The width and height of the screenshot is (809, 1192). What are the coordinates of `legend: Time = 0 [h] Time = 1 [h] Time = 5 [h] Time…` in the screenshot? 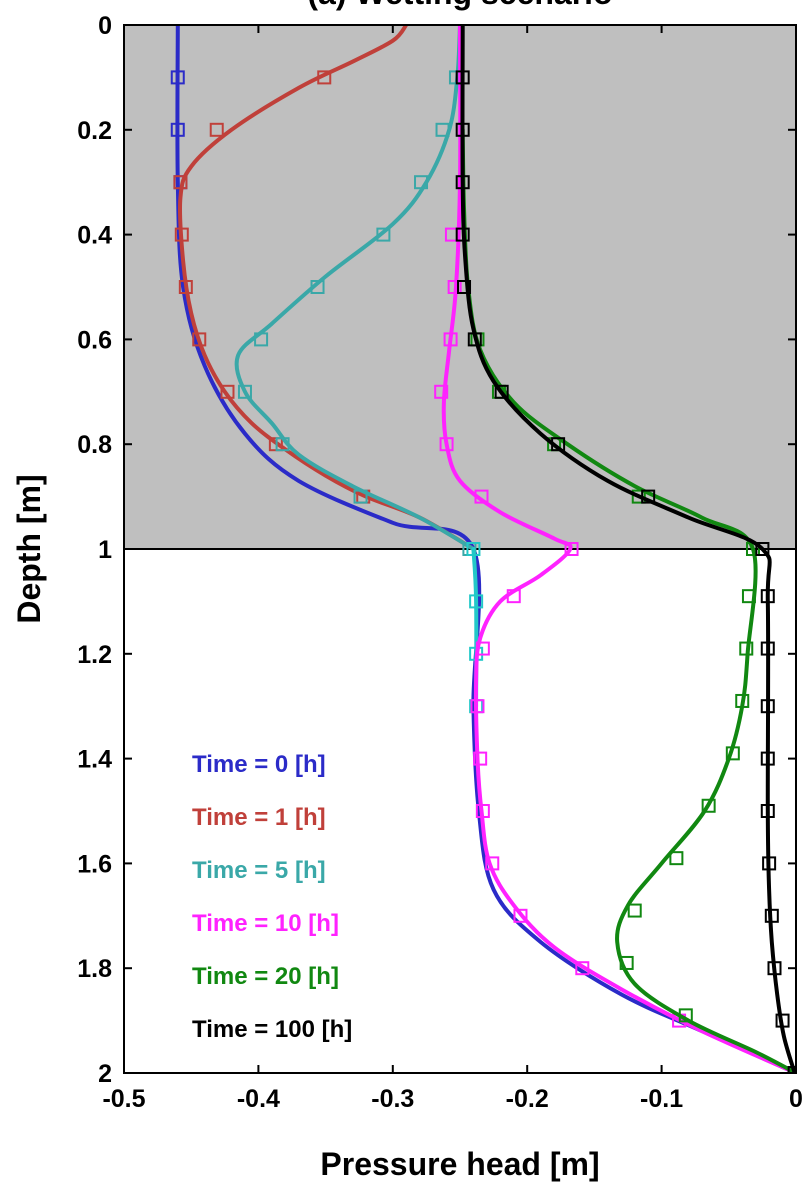 It's located at (272, 897).